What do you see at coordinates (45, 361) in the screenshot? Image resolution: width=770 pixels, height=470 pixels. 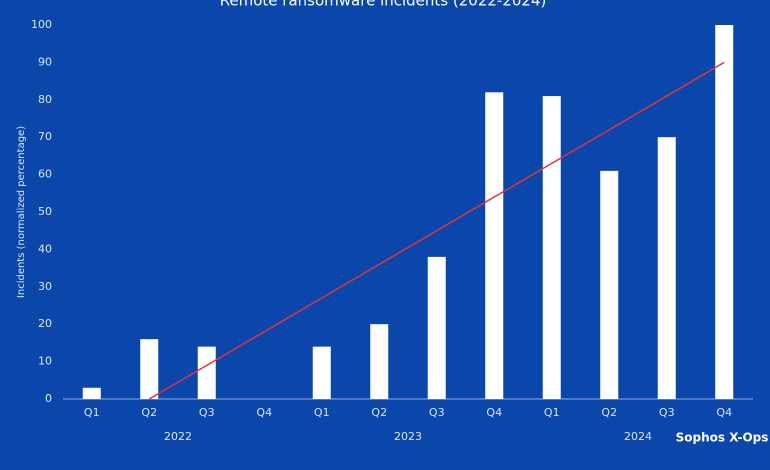 I see `y-tick-label: 10` at bounding box center [45, 361].